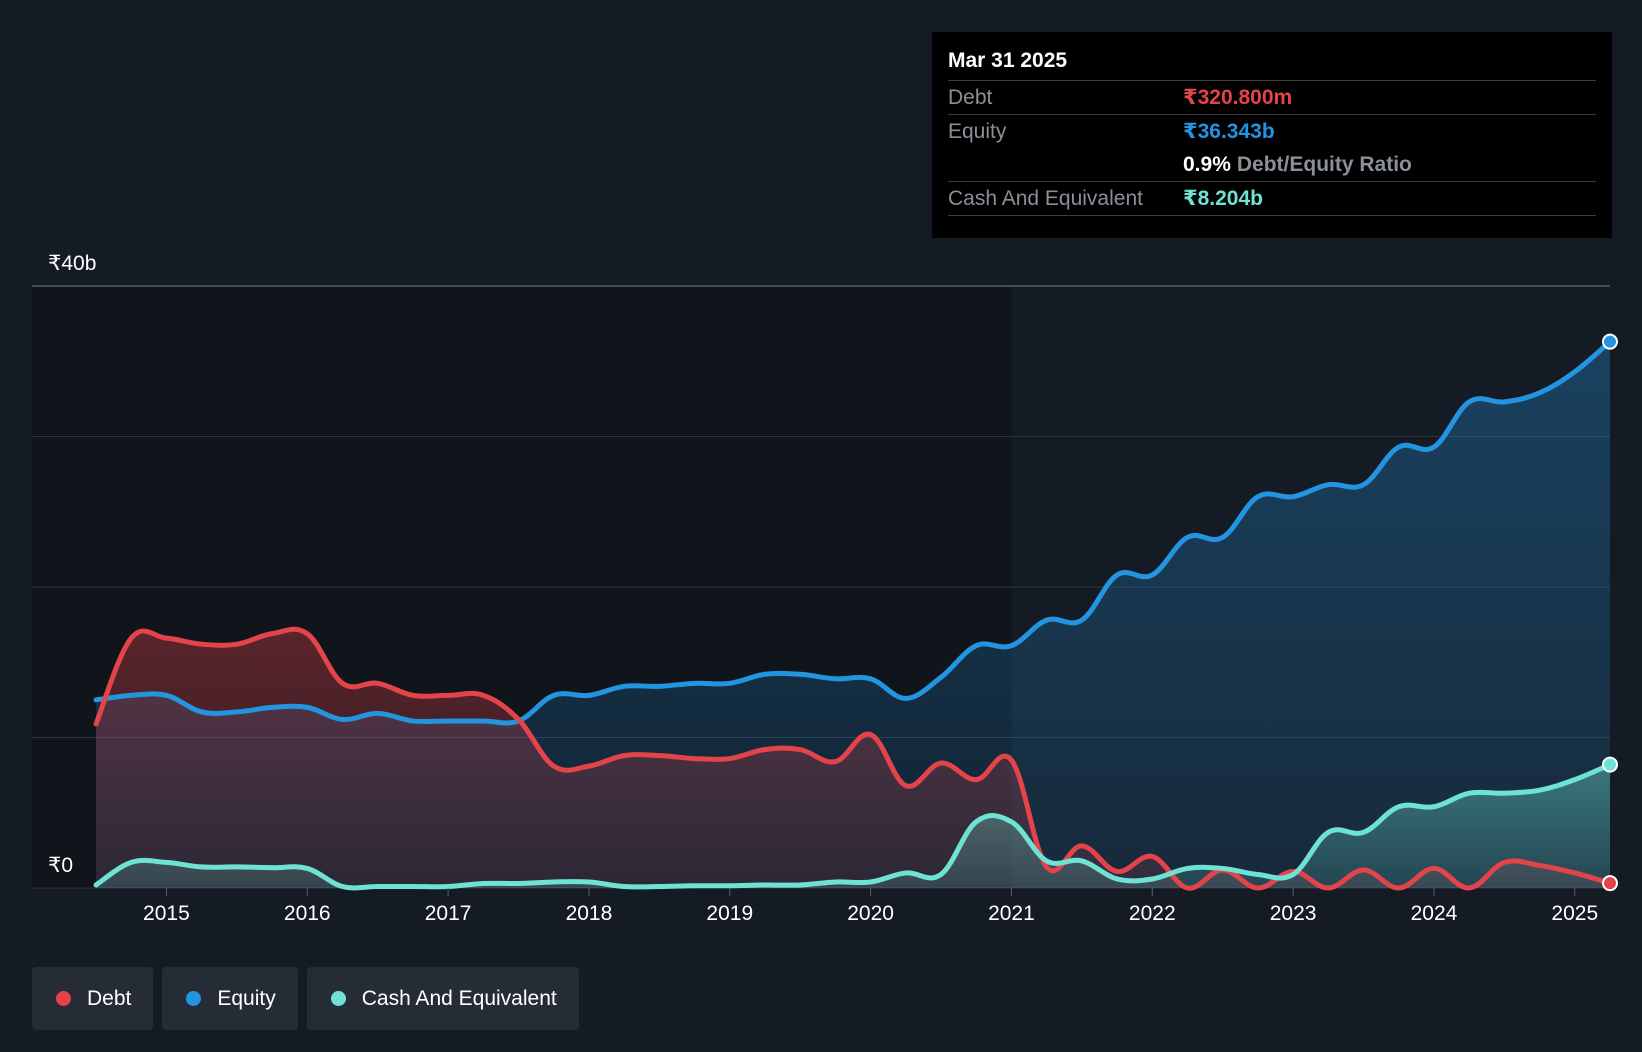 The height and width of the screenshot is (1052, 1642). Describe the element at coordinates (109, 998) in the screenshot. I see `legend-debt-label: Debt` at that location.